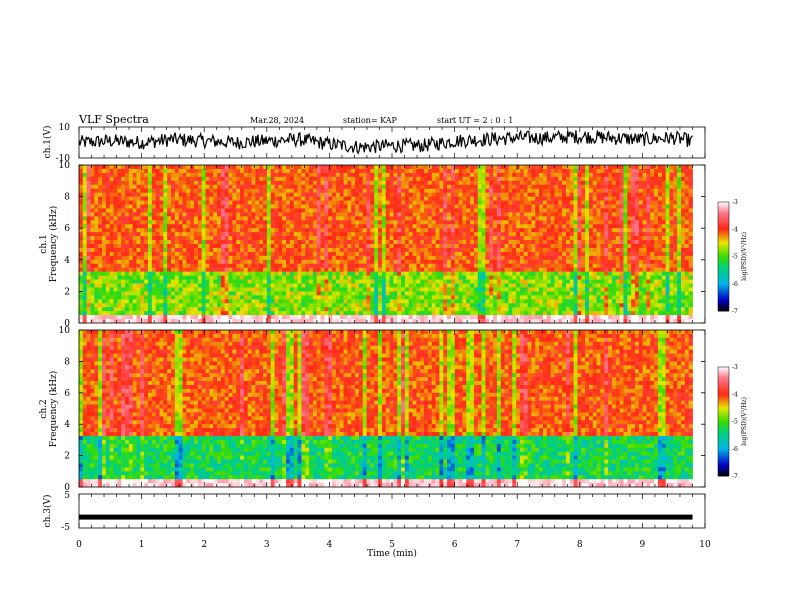  I want to click on ch3-waveform-trace, so click(386, 517).